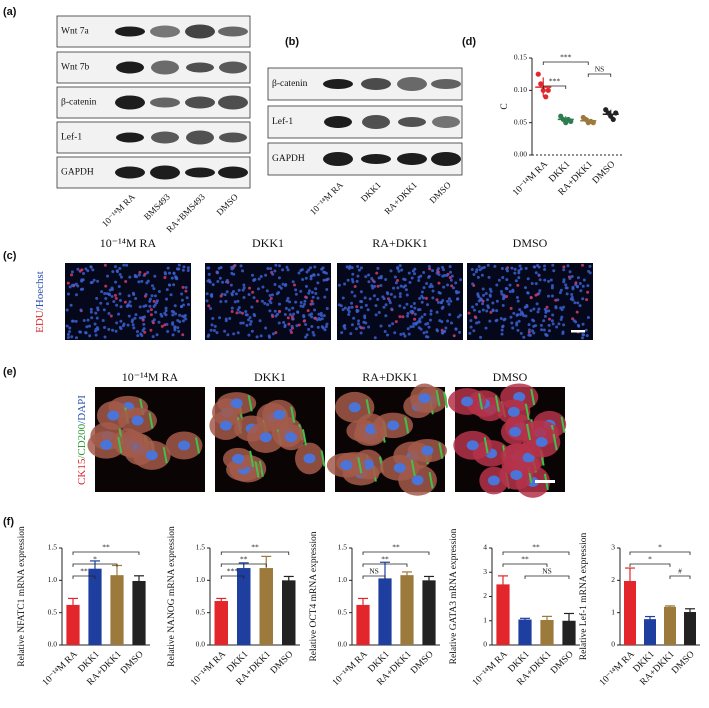 This screenshot has height=708, width=709. I want to click on y-tick-label: 1.5, so click(201, 547).